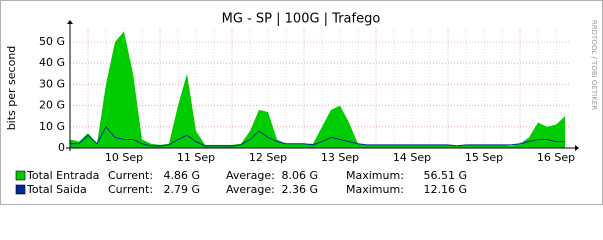 The width and height of the screenshot is (603, 240). I want to click on legend-label: Total Entrada, so click(62, 175).